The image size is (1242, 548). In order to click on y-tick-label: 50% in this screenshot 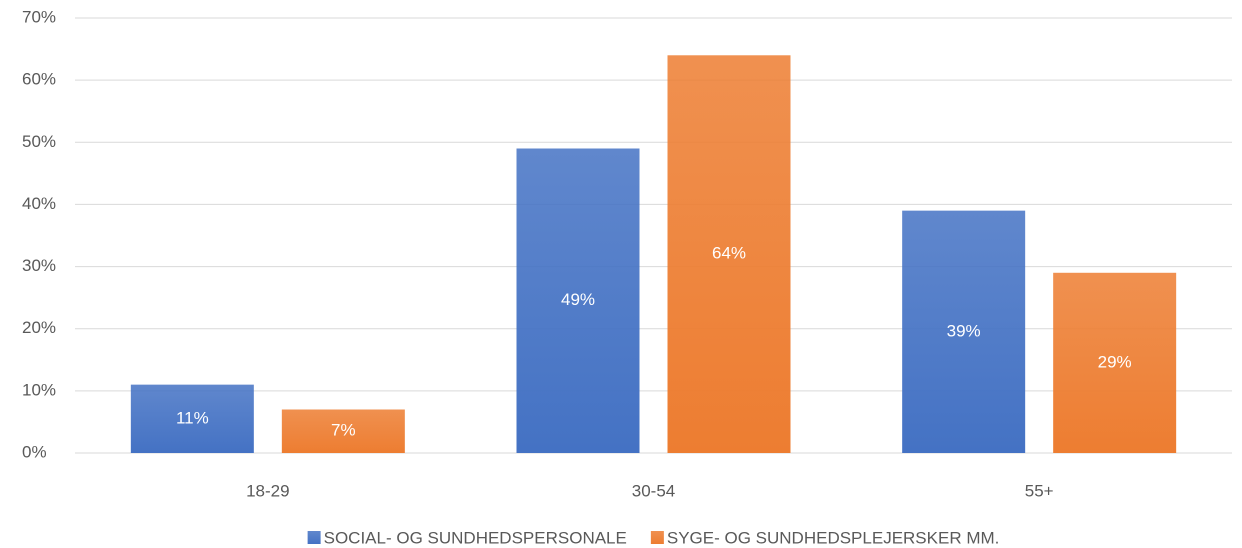, I will do `click(39, 141)`.